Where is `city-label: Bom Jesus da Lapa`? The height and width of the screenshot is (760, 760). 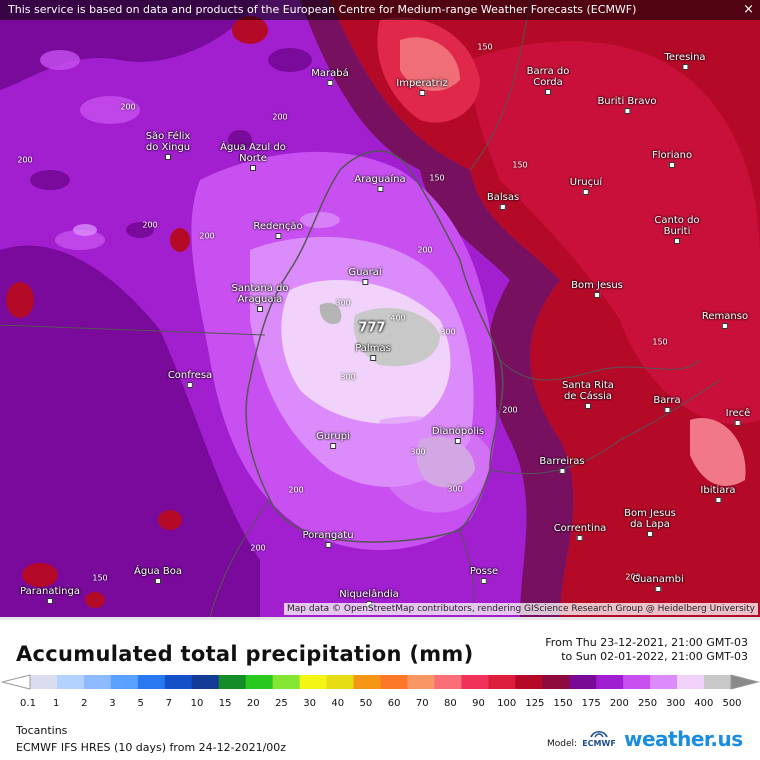
city-label: Bom Jesus da Lapa is located at coordinates (650, 522).